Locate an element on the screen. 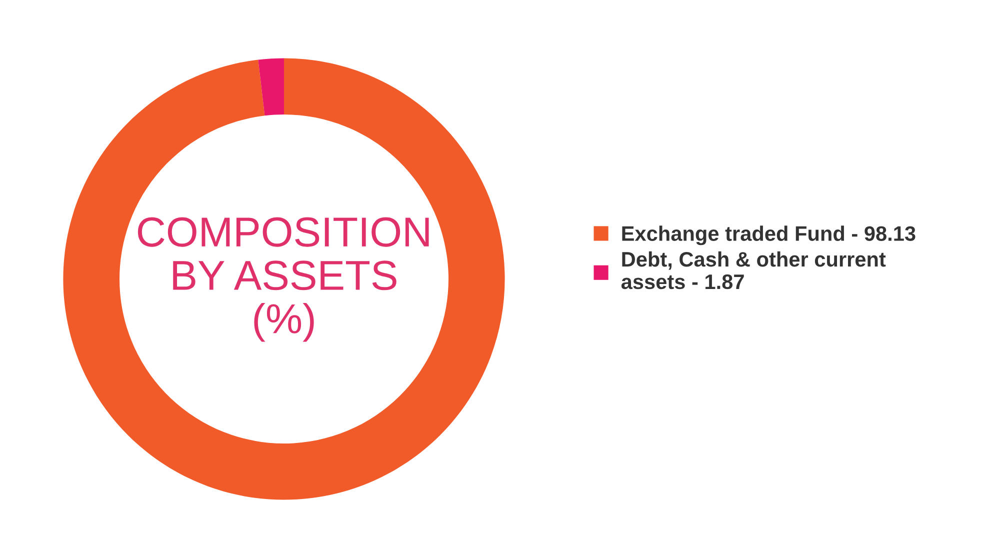  legend-label: Exchange traded Fund - 98.13 is located at coordinates (769, 236).